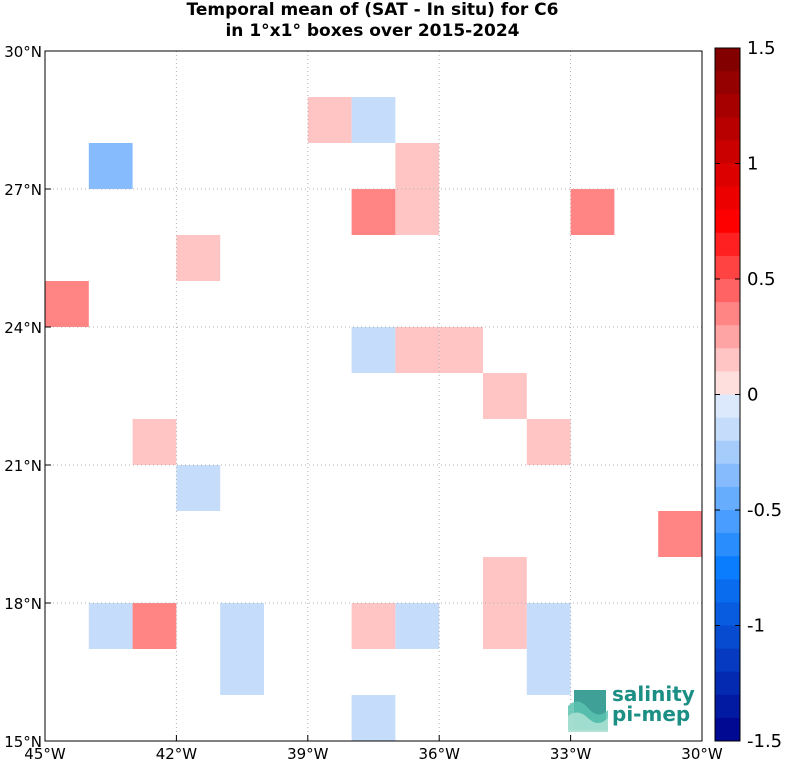  What do you see at coordinates (177, 754) in the screenshot?
I see `x-tick-label: 42°W` at bounding box center [177, 754].